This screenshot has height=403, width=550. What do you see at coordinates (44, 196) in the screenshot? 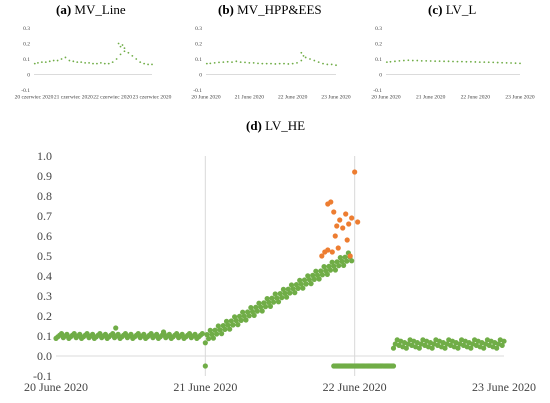
I see `chart-3-ytick-label: 0.8` at bounding box center [44, 196].